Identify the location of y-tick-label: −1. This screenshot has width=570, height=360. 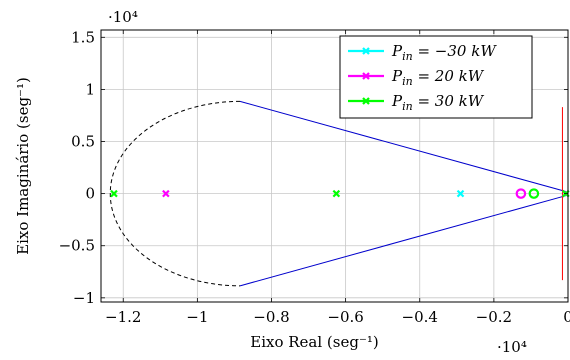
(84, 298).